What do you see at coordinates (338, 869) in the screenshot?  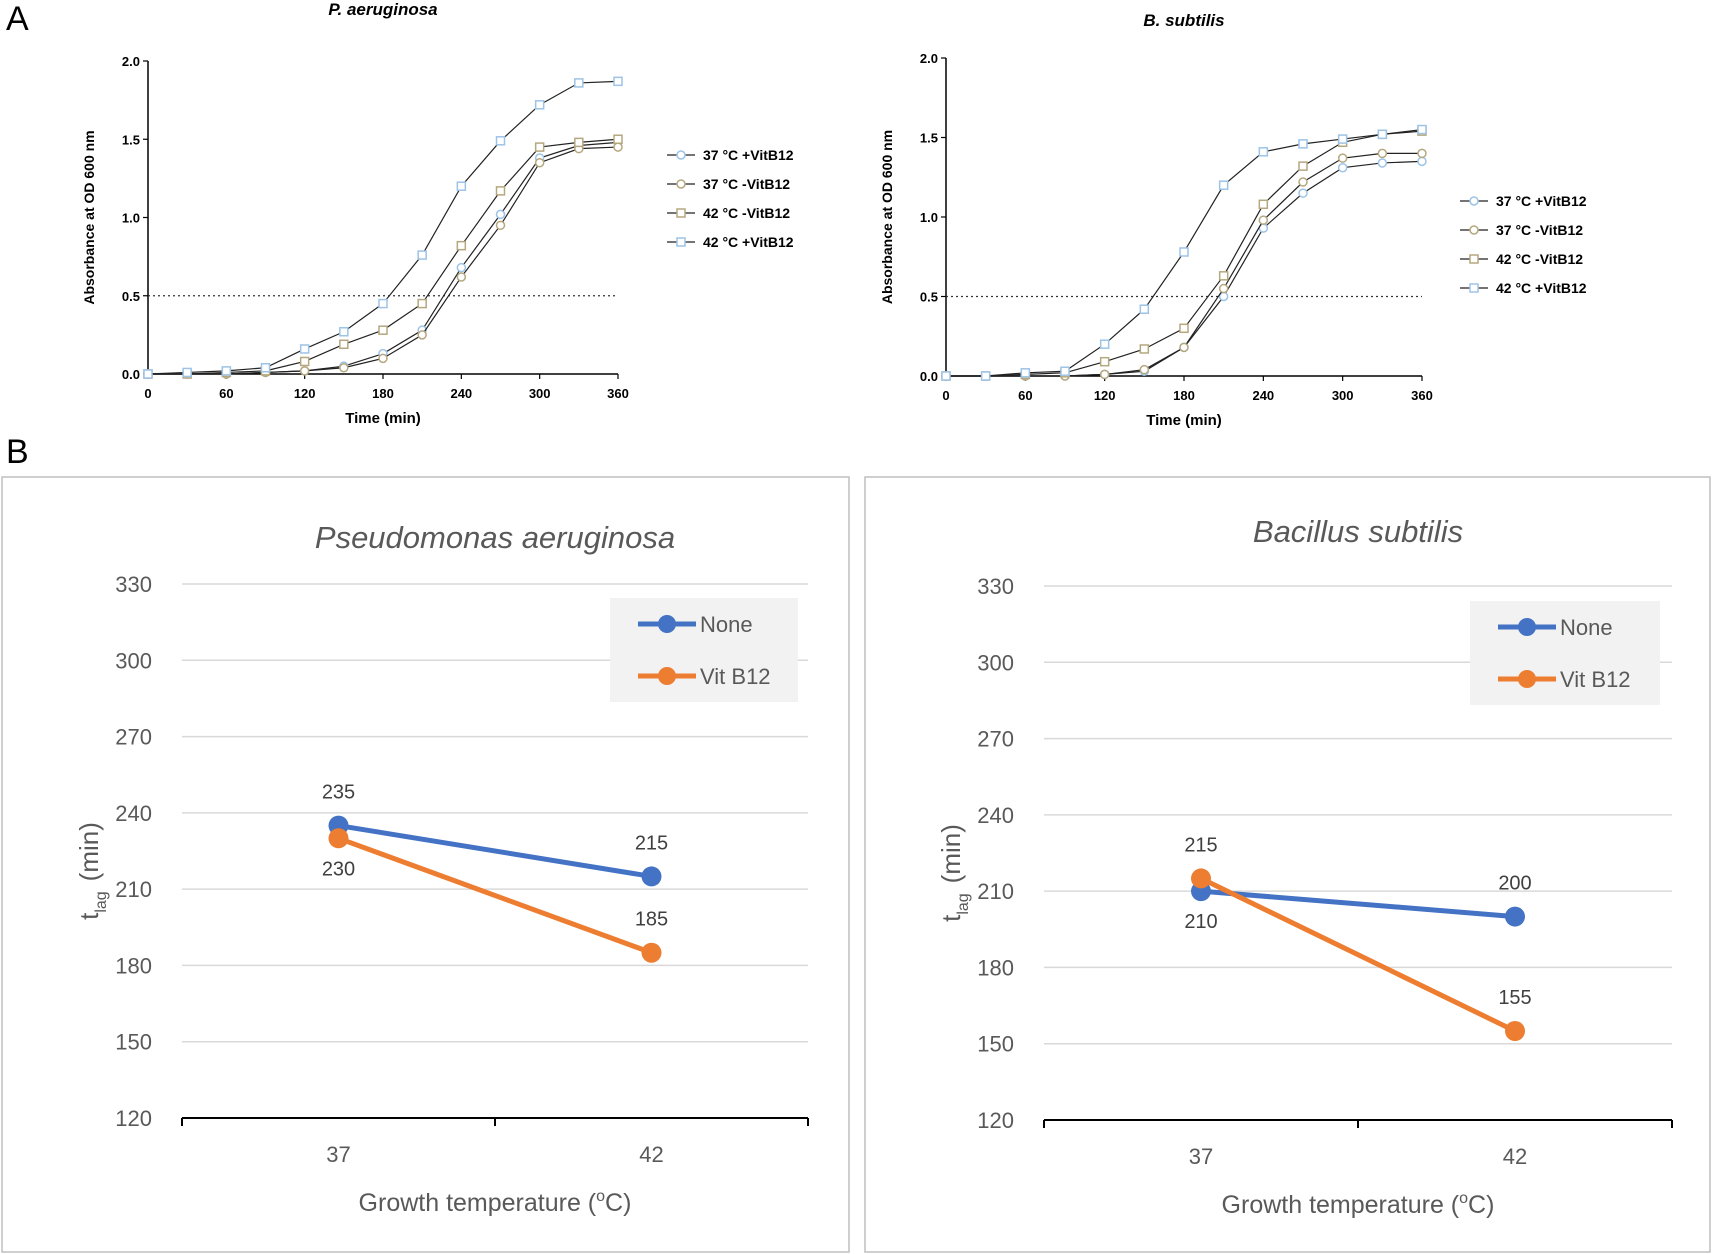 I see `data-label: 230` at bounding box center [338, 869].